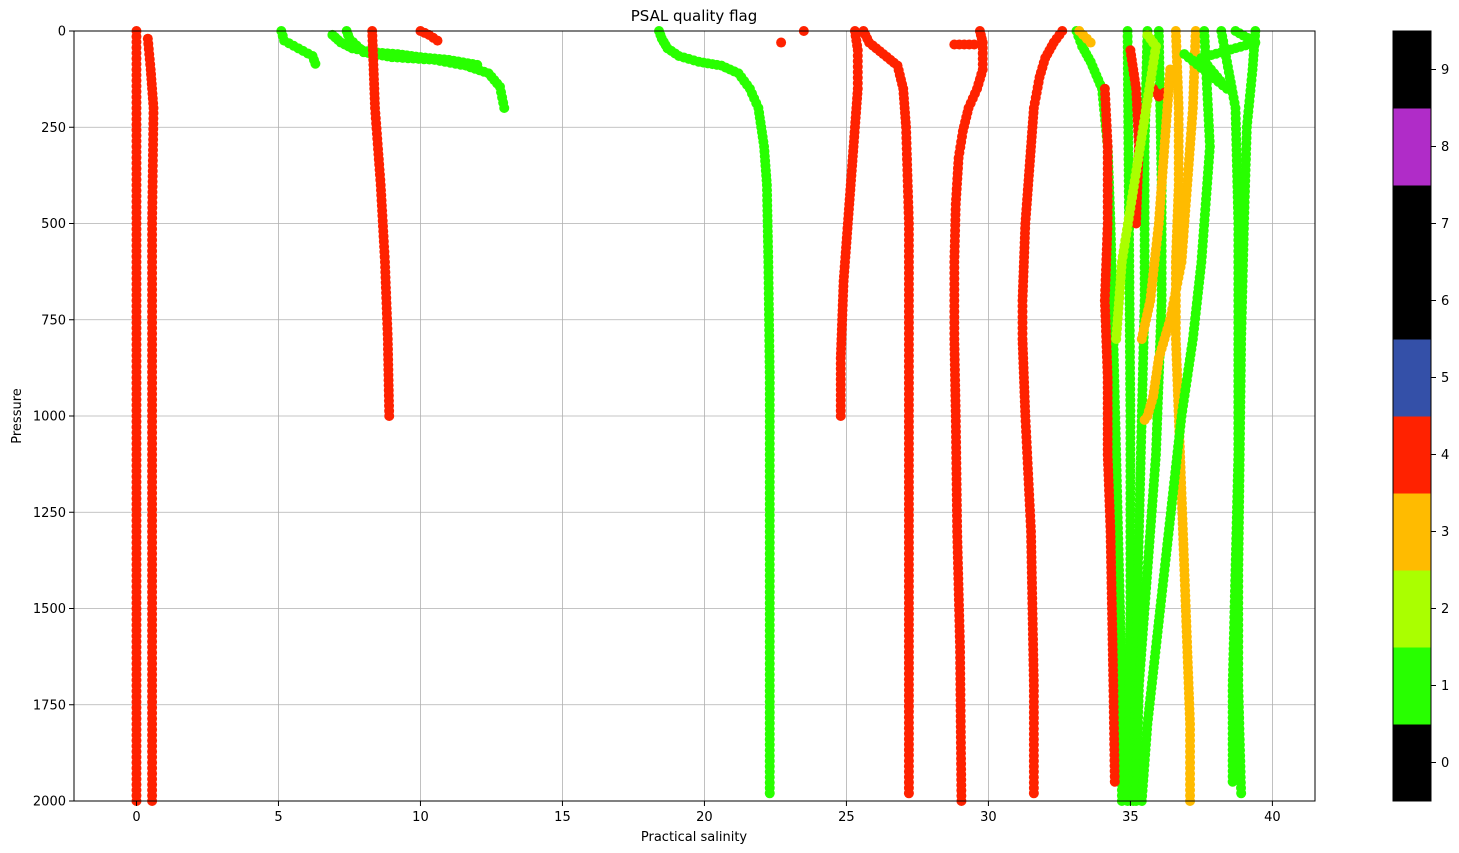 Image resolution: width=1459 pixels, height=853 pixels. What do you see at coordinates (1445, 609) in the screenshot?
I see `colorbar-tick-label: 2` at bounding box center [1445, 609].